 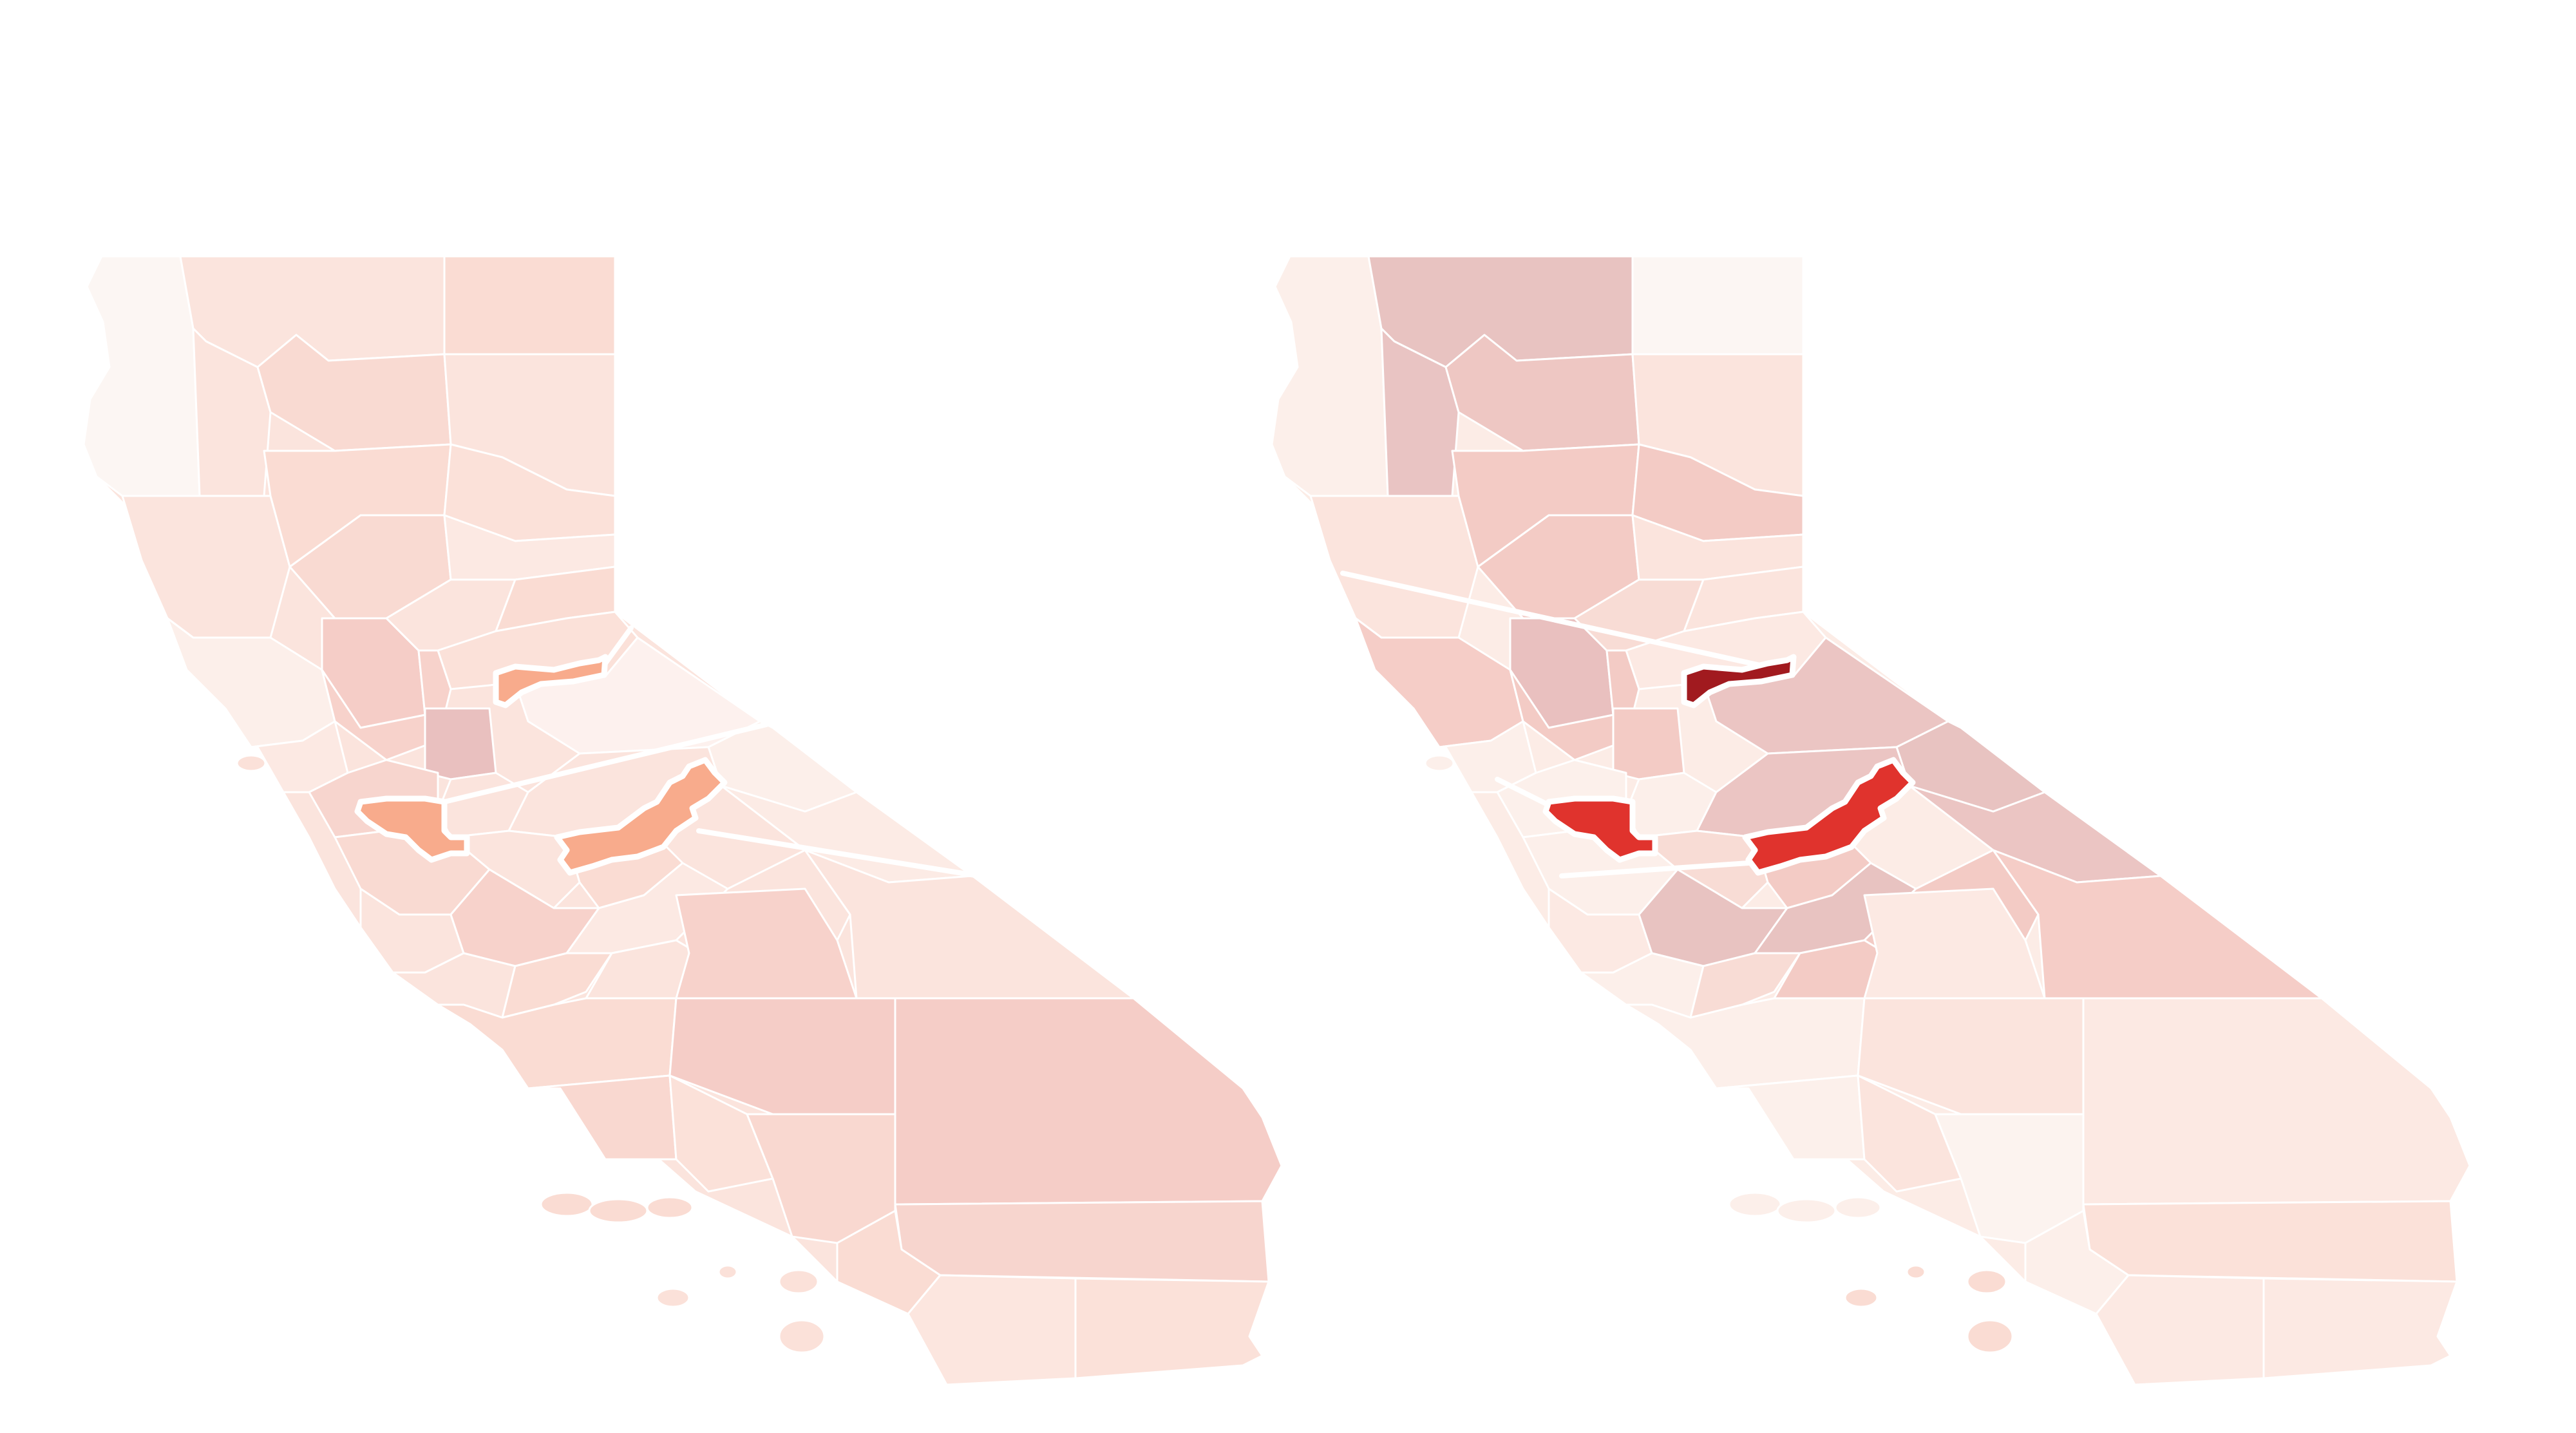 What do you see at coordinates (2157, 924) in the screenshot?
I see `county-inyo-north` at bounding box center [2157, 924].